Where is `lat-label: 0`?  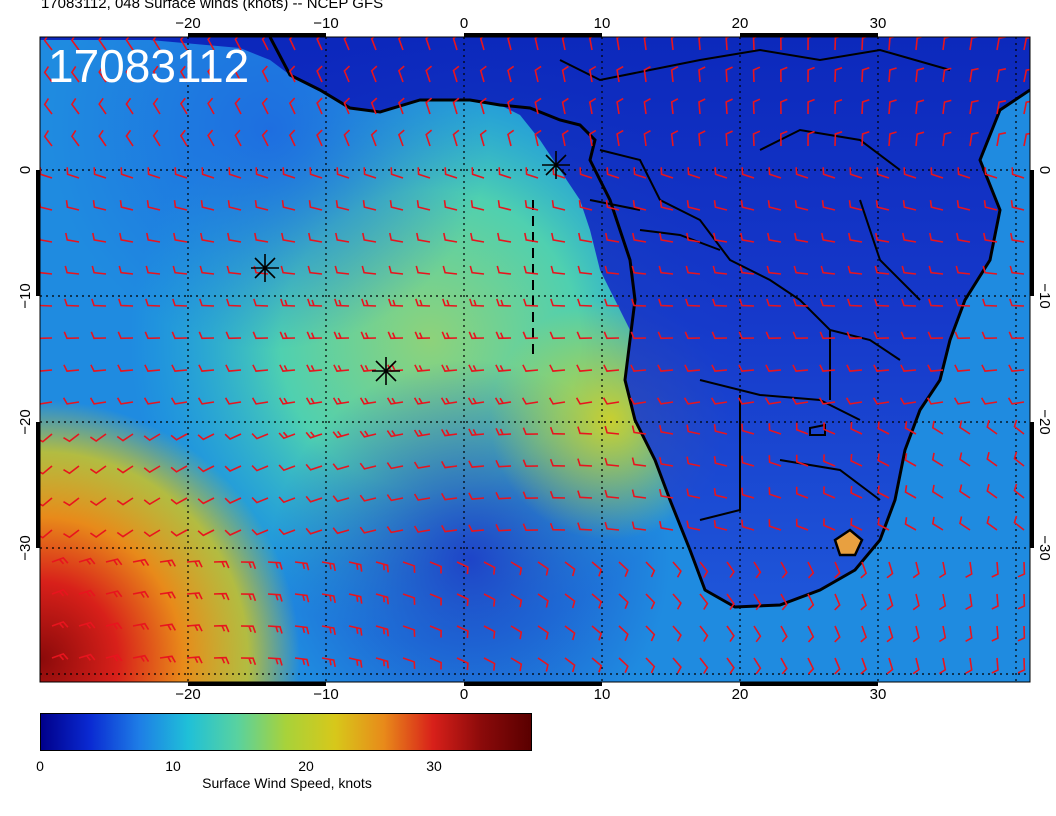 lat-label: 0 is located at coordinates (25, 170).